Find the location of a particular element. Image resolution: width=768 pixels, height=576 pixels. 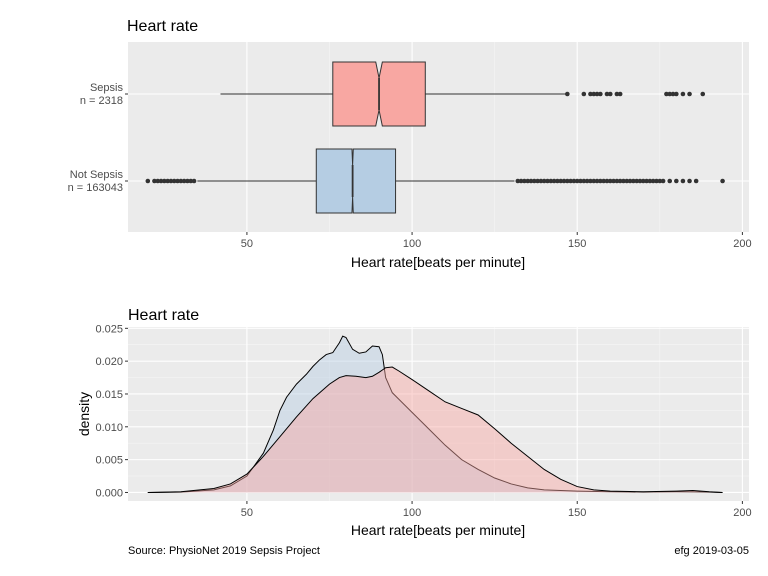

boxplot-x-tick-label: 50 is located at coordinates (247, 244).